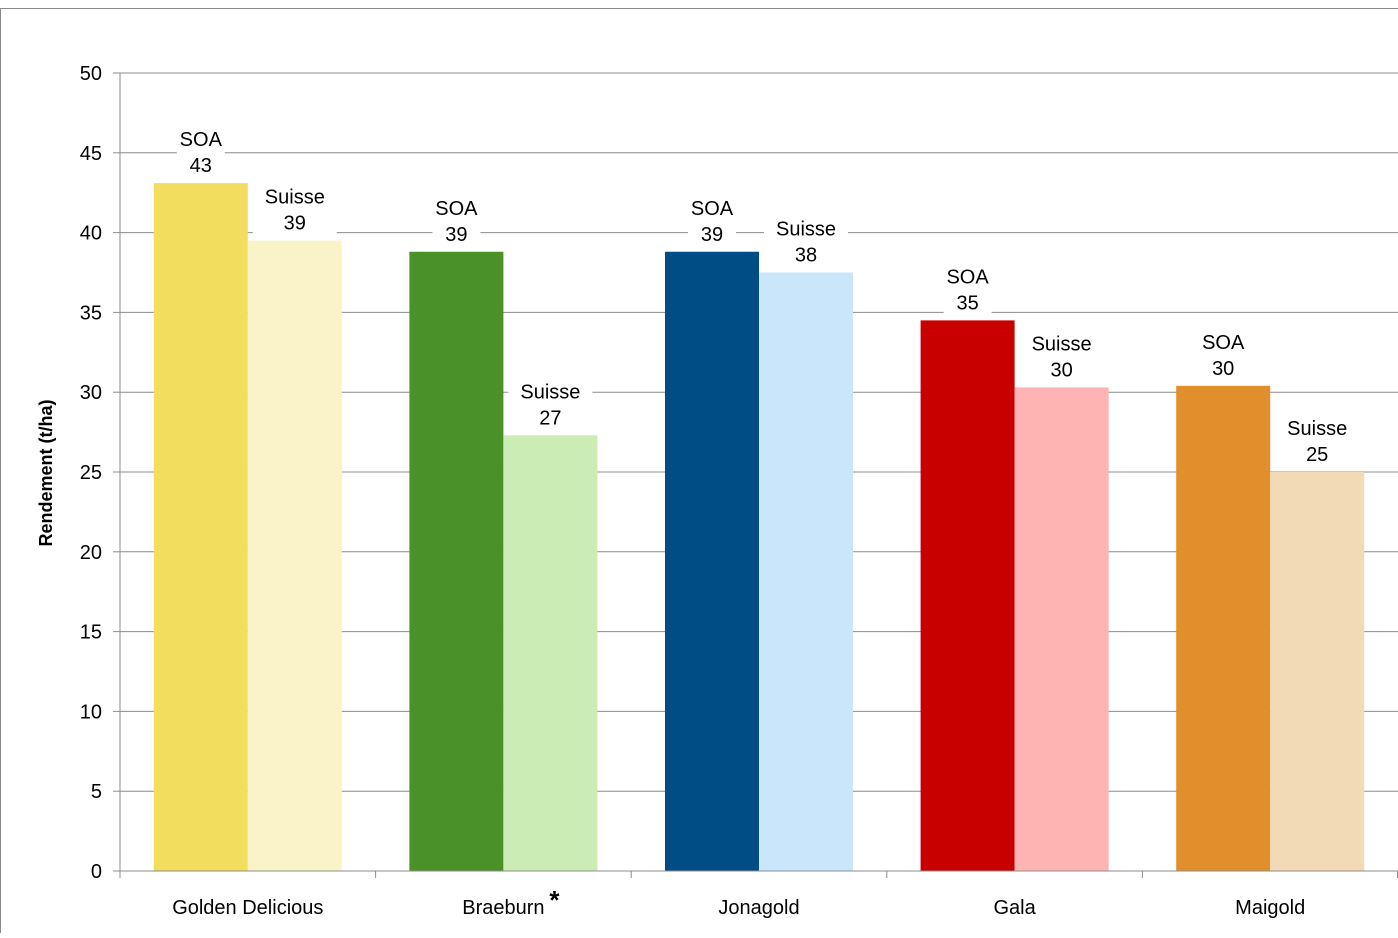 This screenshot has height=938, width=1398. Describe the element at coordinates (1062, 629) in the screenshot. I see `bar-suisse-gala` at that location.